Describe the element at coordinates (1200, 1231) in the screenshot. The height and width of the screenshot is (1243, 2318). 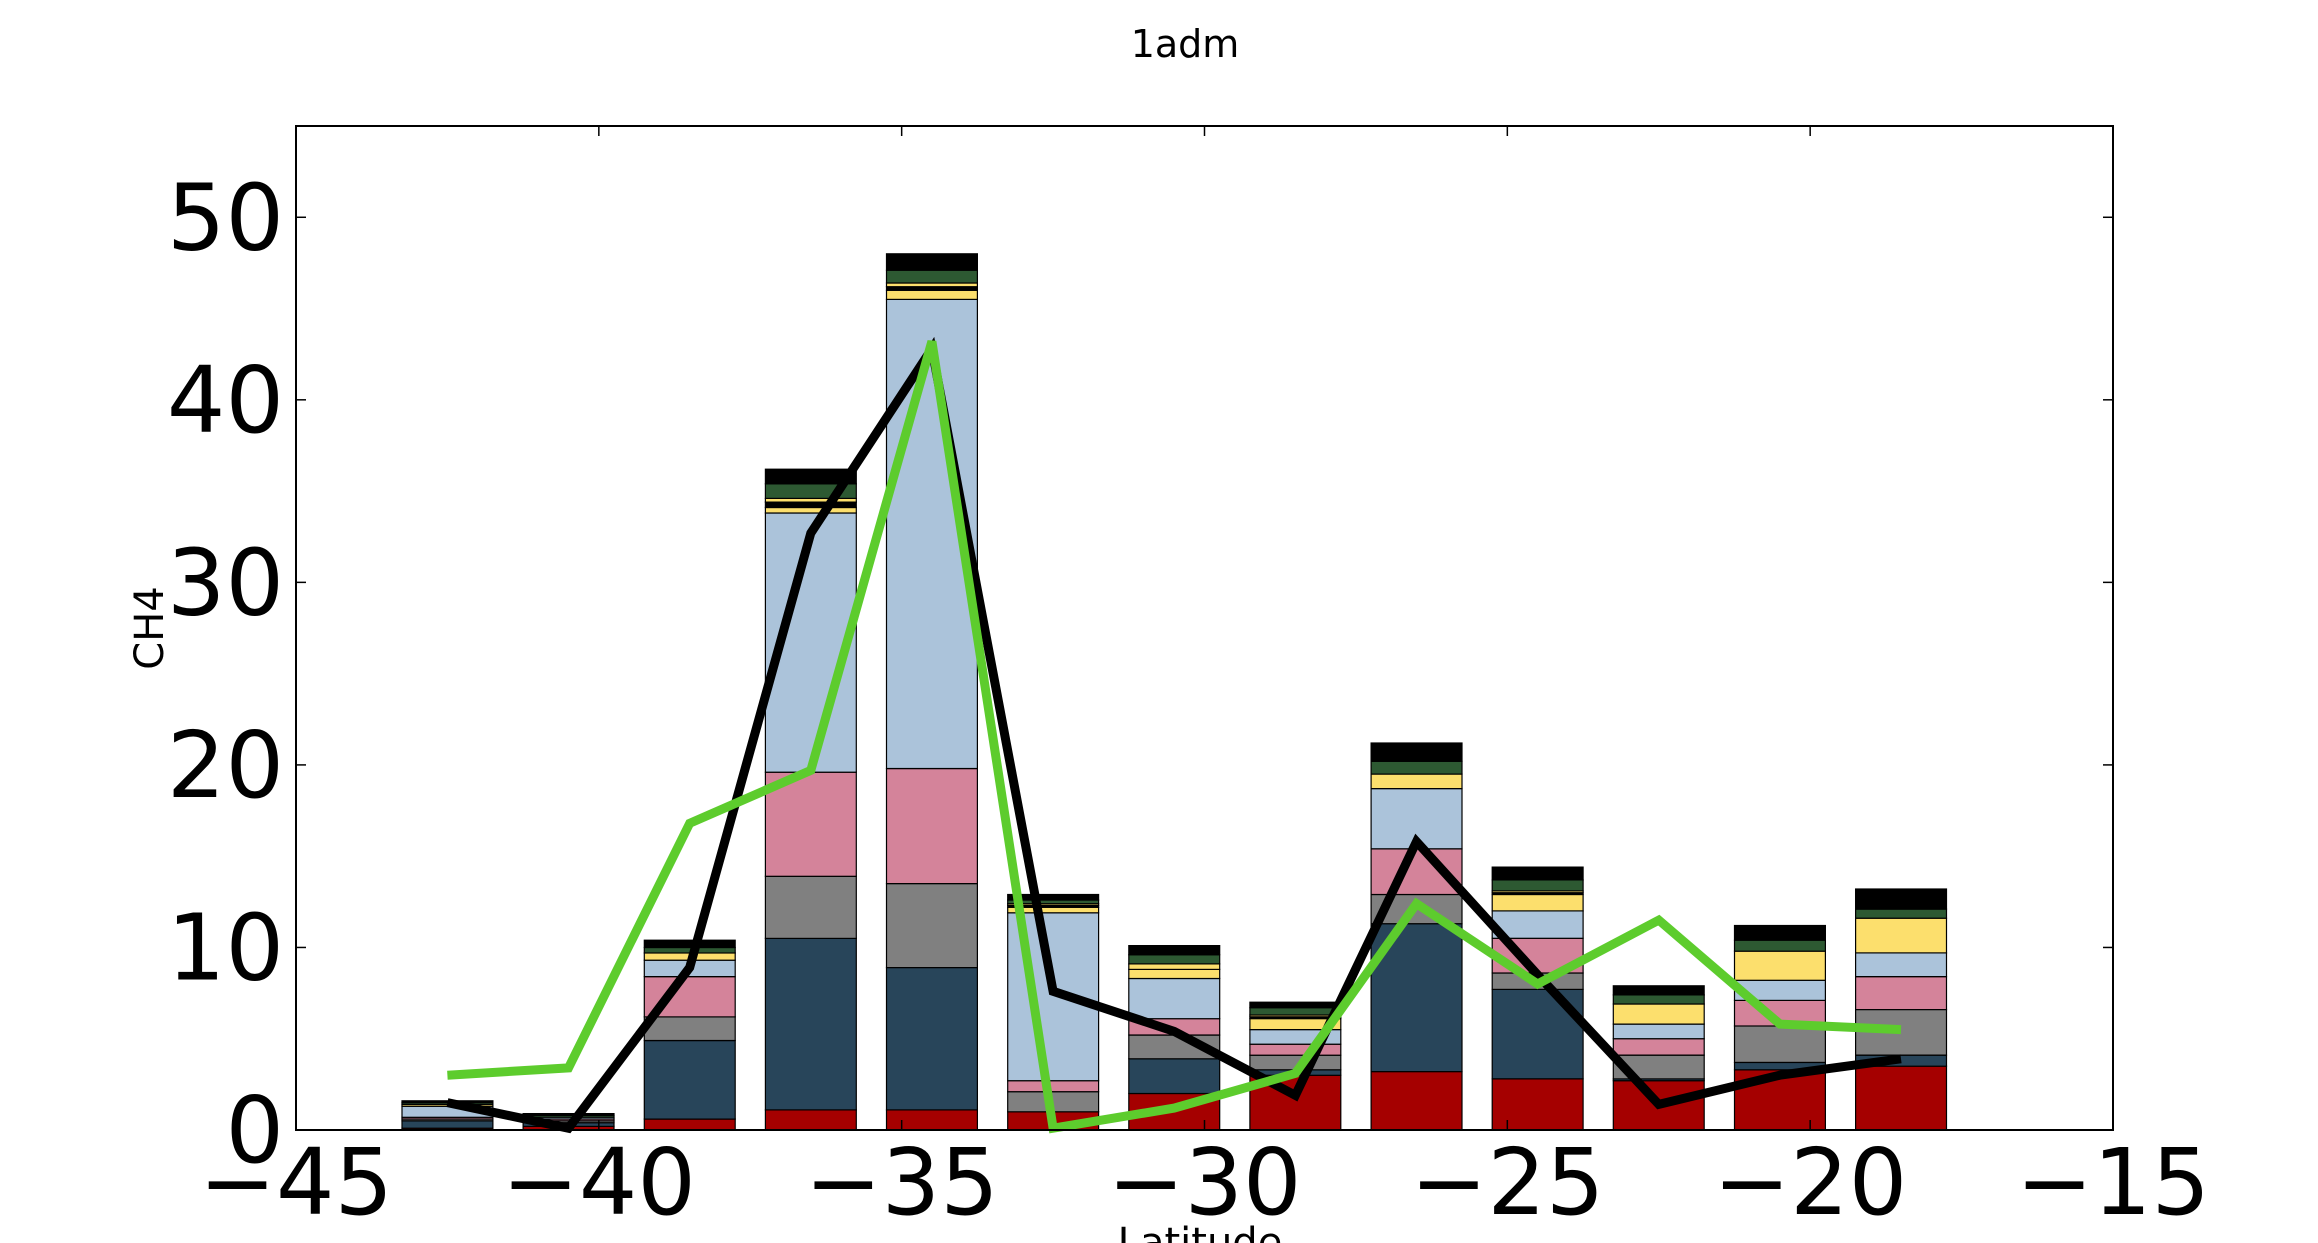
I see `x-axis-label: Latitude` at that location.